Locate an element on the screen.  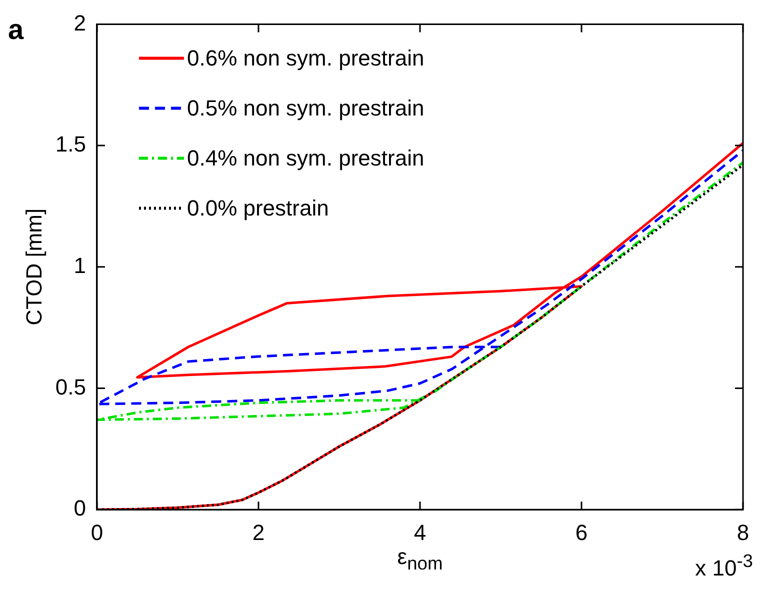
x-tick-label: 8 is located at coordinates (743, 532).